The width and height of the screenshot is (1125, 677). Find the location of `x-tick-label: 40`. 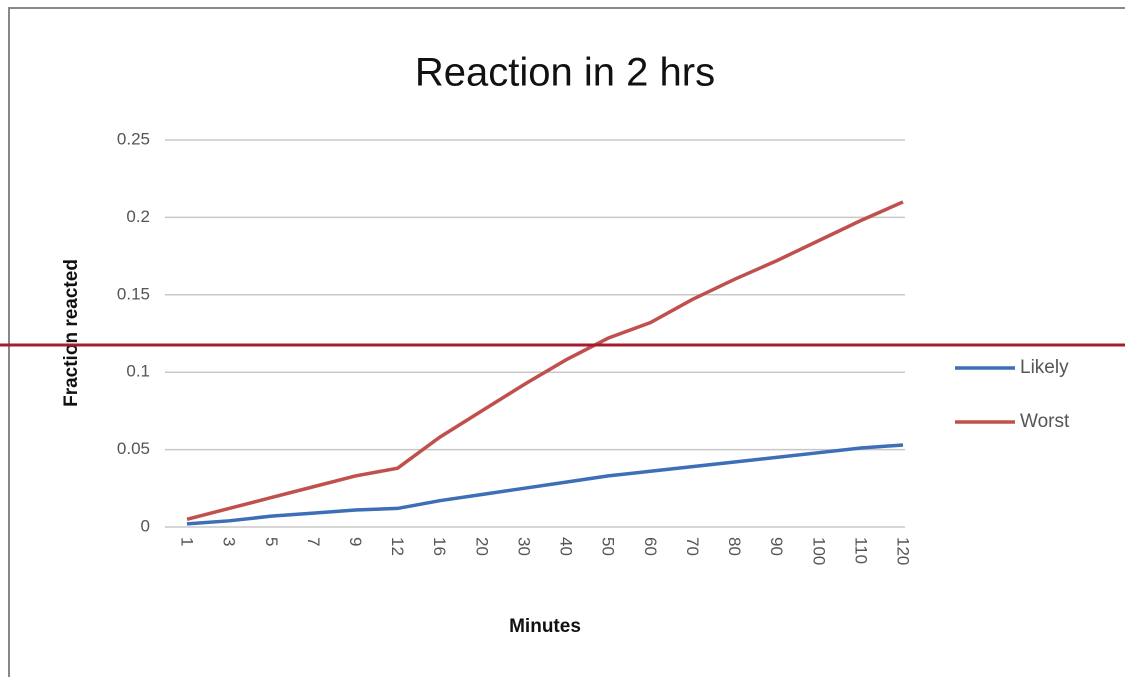

x-tick-label: 40 is located at coordinates (566, 546).